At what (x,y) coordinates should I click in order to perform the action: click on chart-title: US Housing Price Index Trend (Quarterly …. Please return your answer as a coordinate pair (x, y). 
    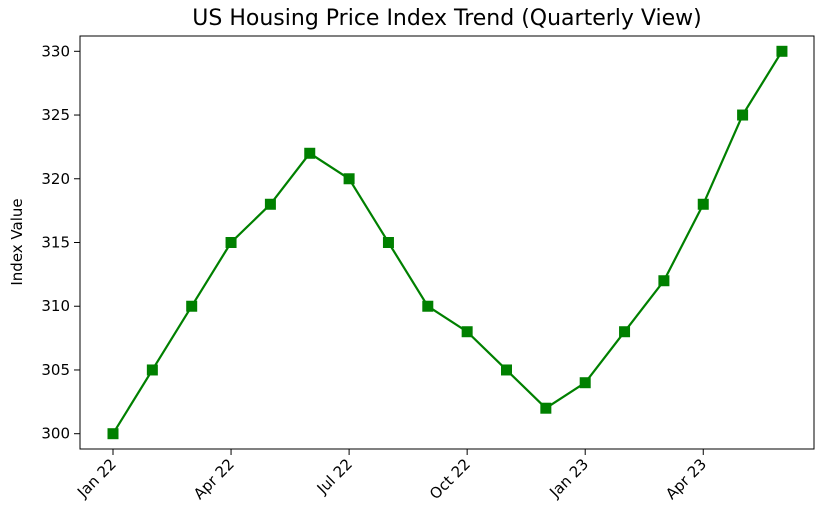
    Looking at the image, I should click on (446, 18).